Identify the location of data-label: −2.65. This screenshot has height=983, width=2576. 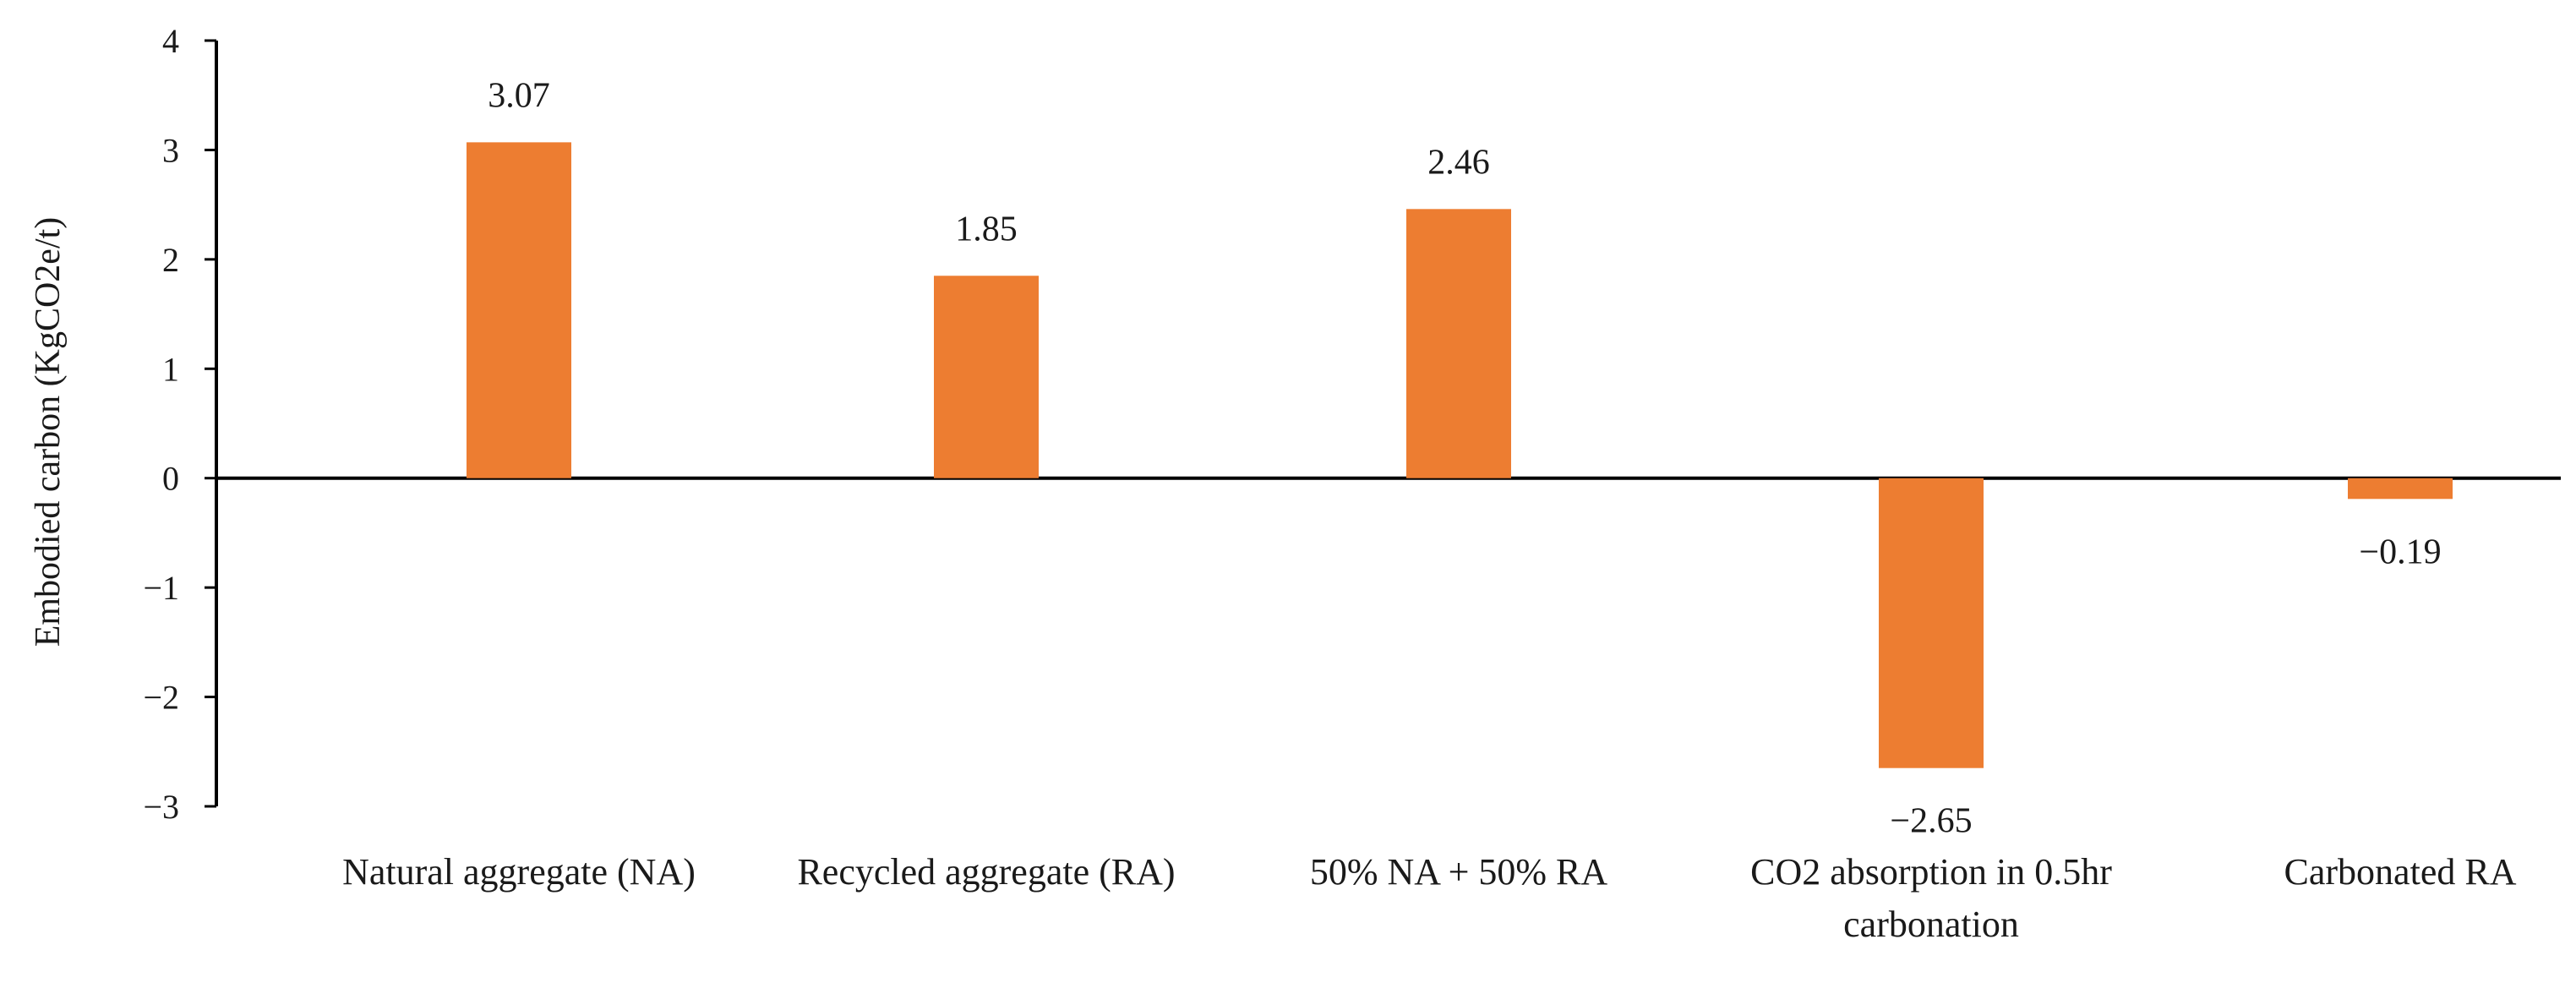
(1931, 821).